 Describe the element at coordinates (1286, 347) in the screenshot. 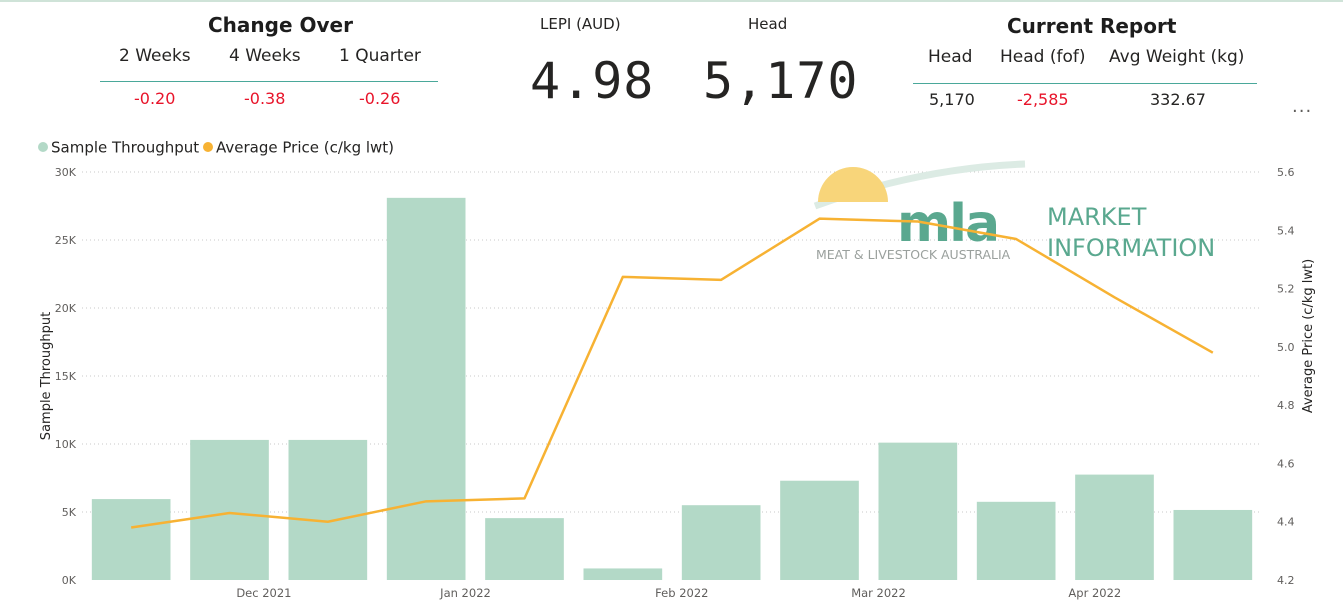

I see `y2-tick-label: 5.0` at that location.